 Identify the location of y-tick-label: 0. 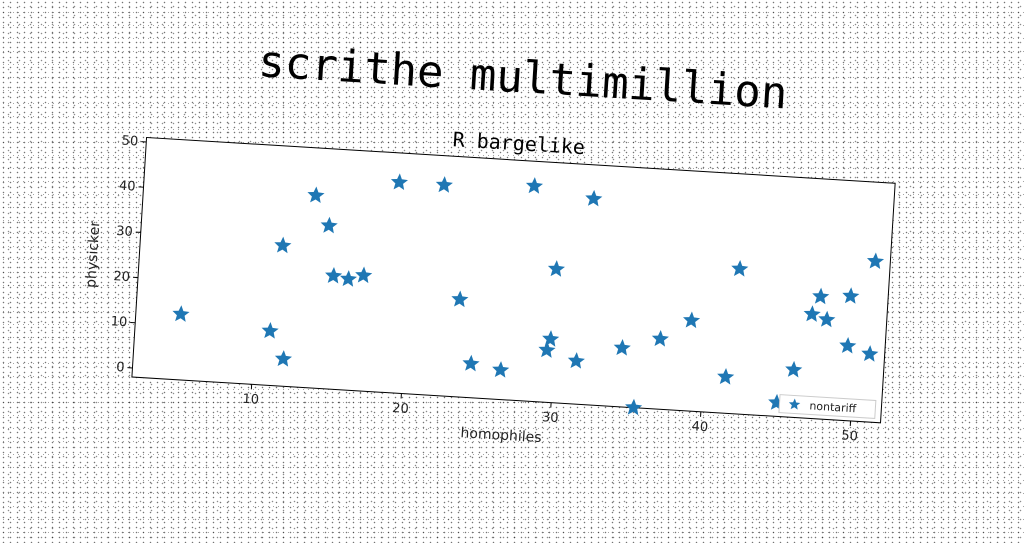
(120, 367).